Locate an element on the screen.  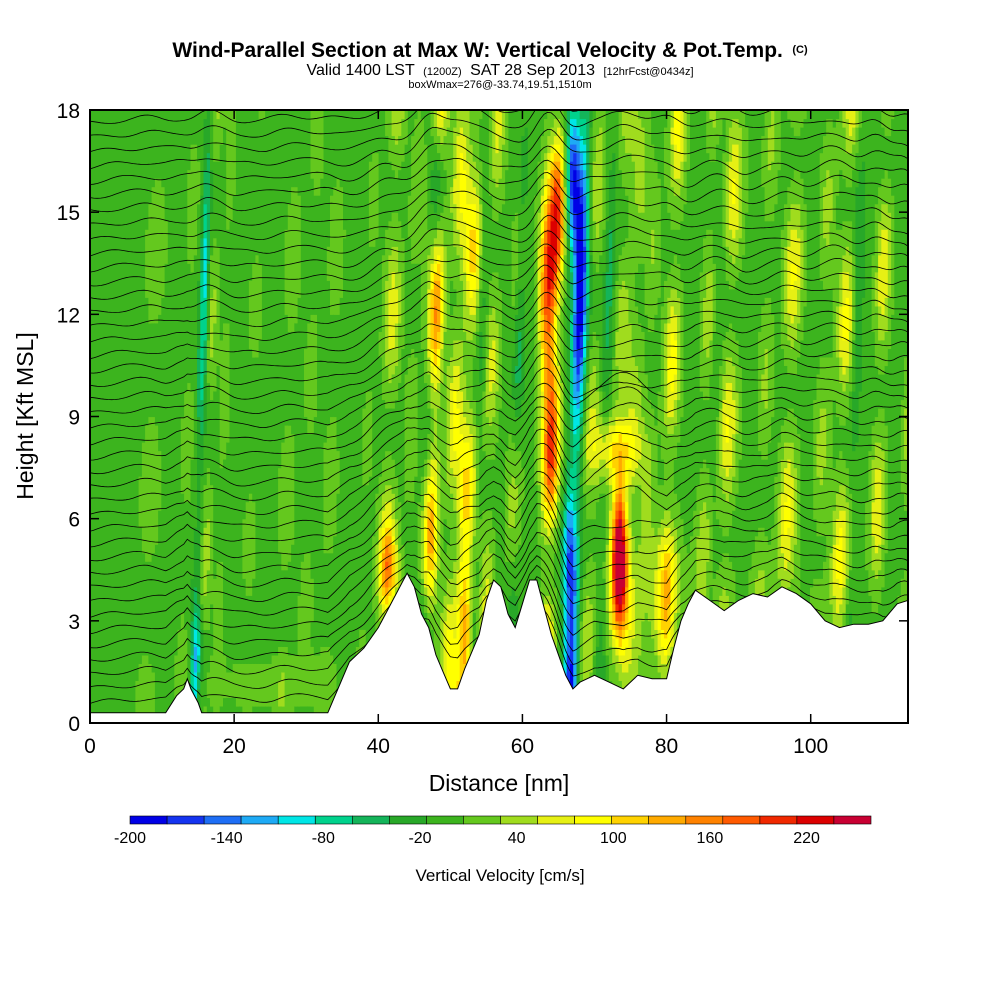
colorbar-swatch is located at coordinates (333, 820).